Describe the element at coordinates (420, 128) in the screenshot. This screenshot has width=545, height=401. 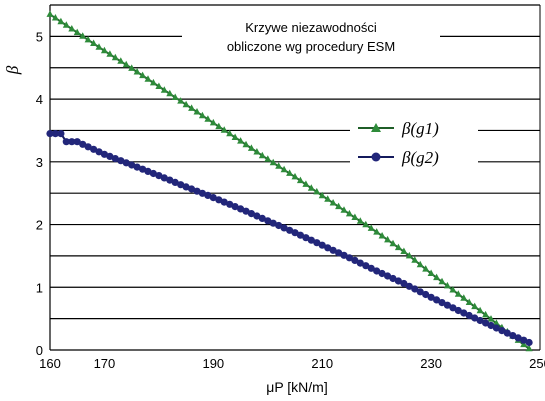
I see `legend-label-g1: β(g1)` at that location.